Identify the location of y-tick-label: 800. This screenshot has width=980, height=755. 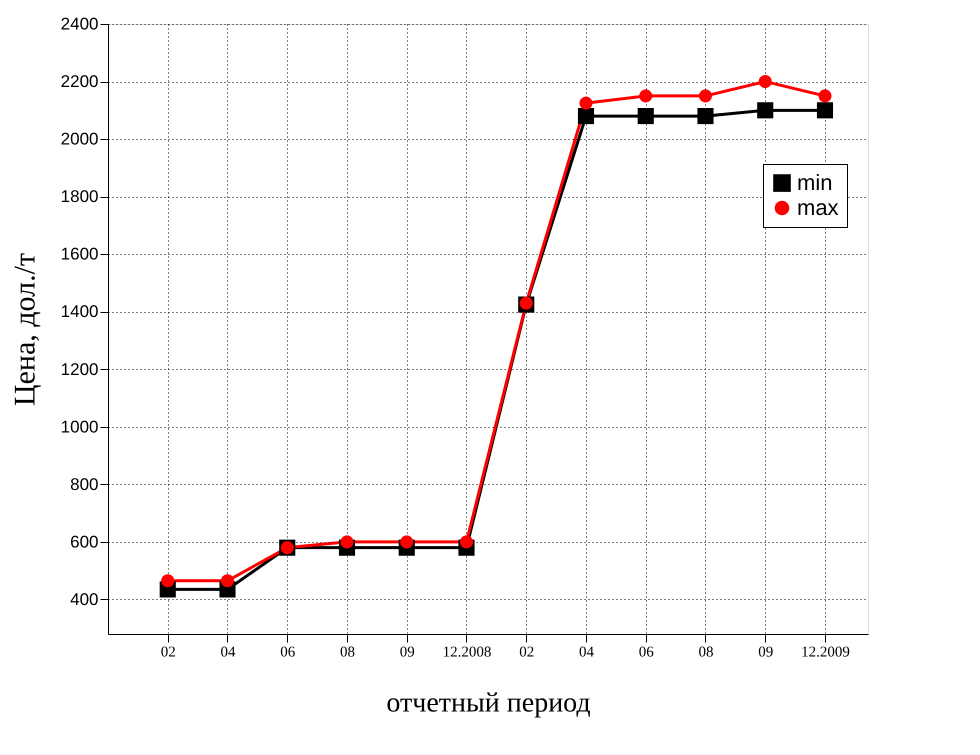
(84, 484).